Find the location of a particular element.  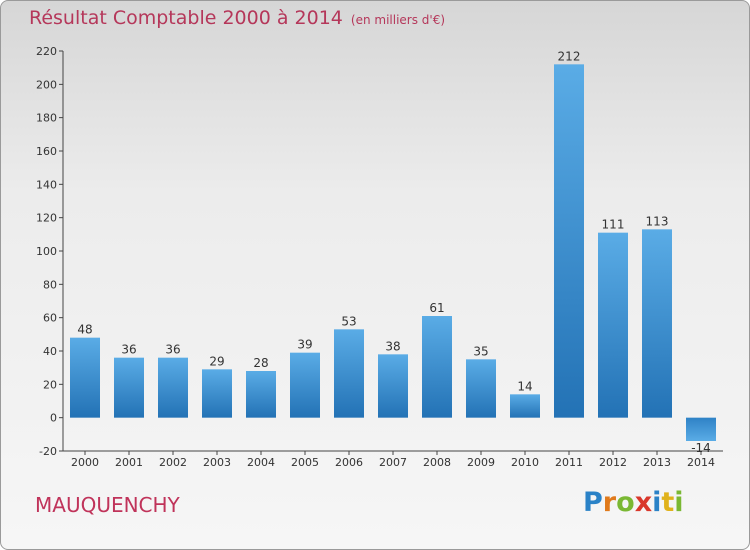

data-label: 39 is located at coordinates (304, 345).